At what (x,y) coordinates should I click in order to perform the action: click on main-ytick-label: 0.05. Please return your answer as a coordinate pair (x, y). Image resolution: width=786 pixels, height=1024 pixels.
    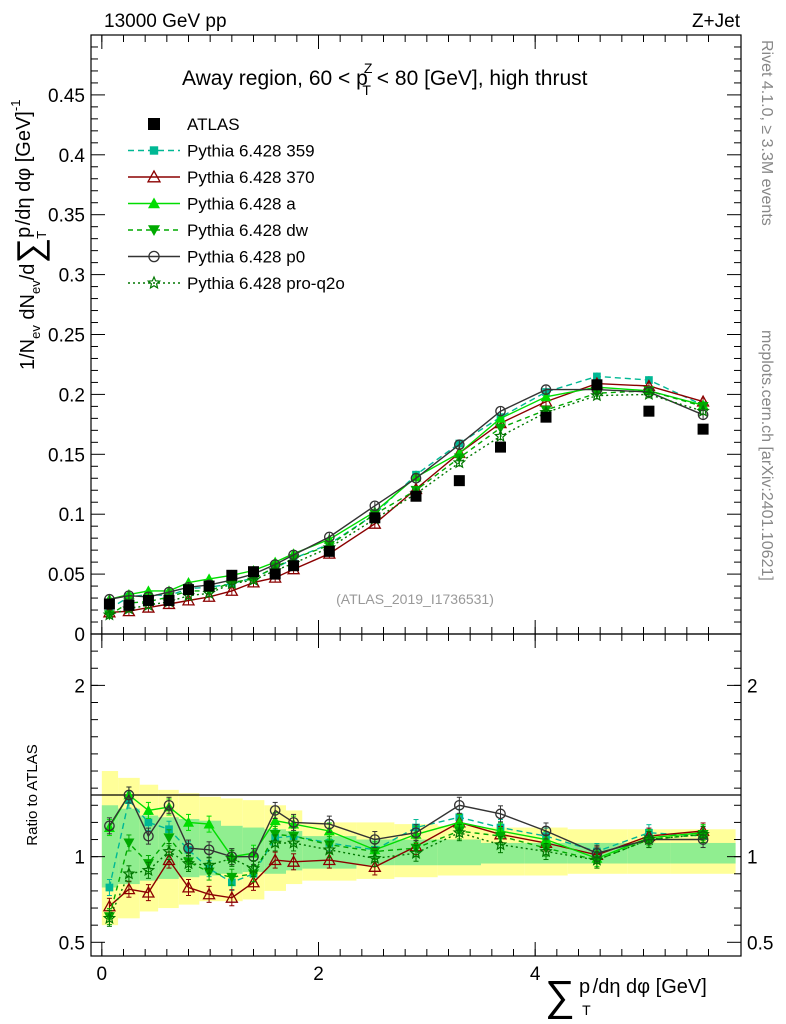
    Looking at the image, I should click on (66, 575).